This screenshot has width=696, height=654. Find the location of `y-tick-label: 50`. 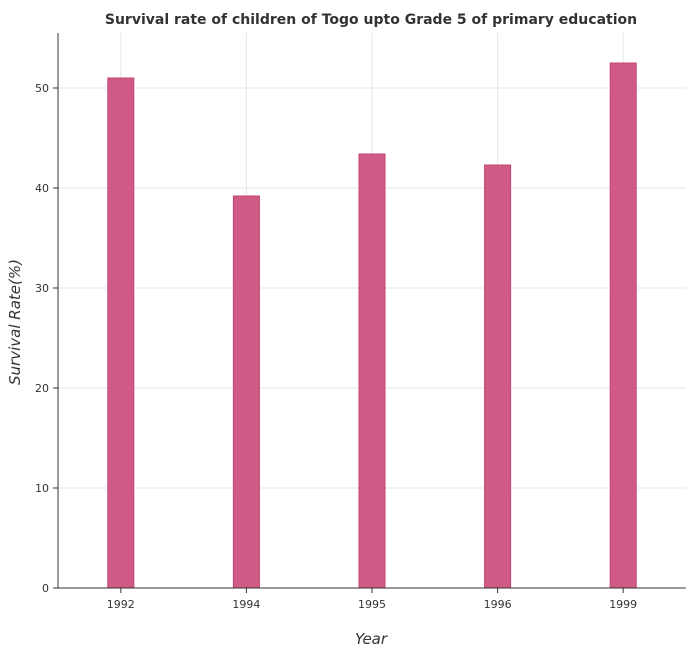

y-tick-label: 50 is located at coordinates (42, 88).